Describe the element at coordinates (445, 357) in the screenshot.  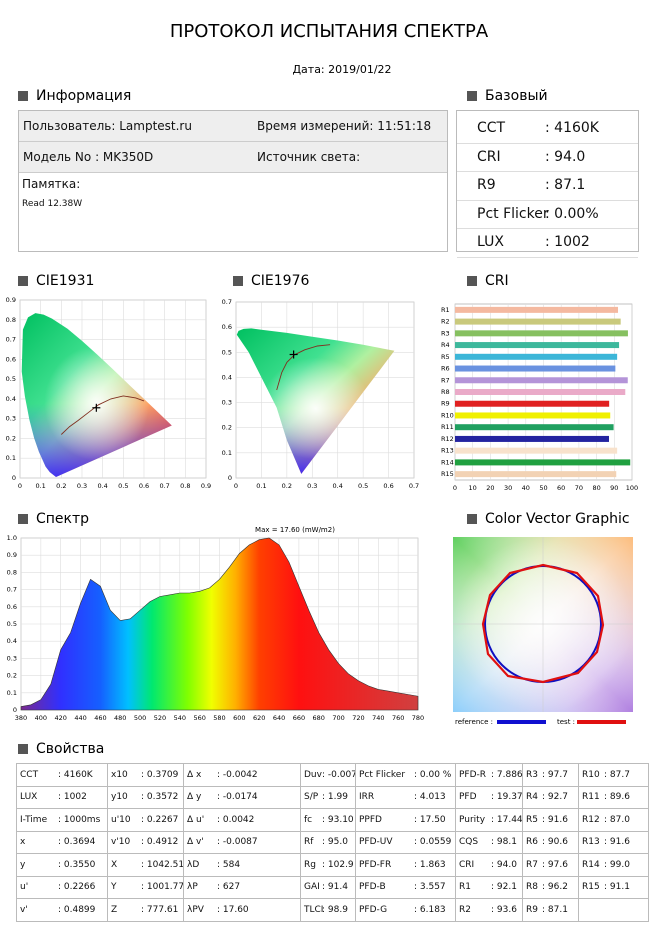
I see `y-tick-label: R5` at that location.